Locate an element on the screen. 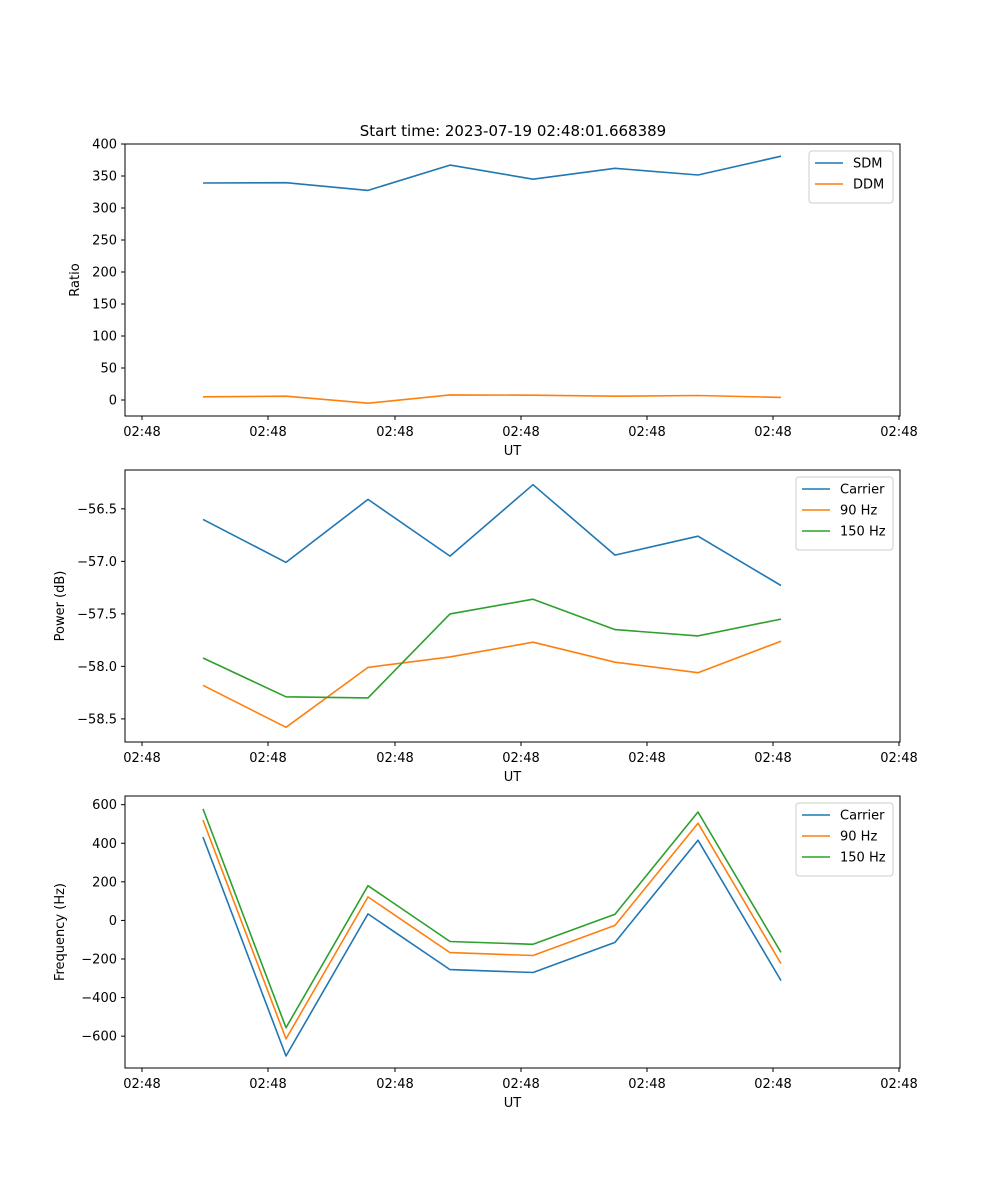 The height and width of the screenshot is (1200, 1000). y-tick-label: 250 is located at coordinates (104, 241).